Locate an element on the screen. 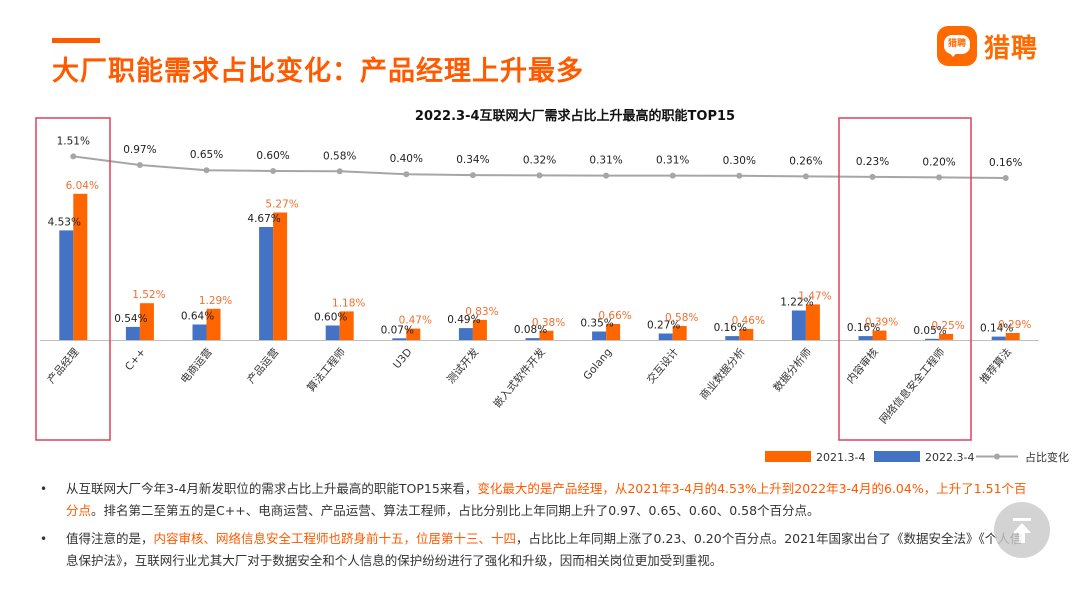 This screenshot has width=1080, height=608. line-label-3: 0.65% is located at coordinates (206, 155).